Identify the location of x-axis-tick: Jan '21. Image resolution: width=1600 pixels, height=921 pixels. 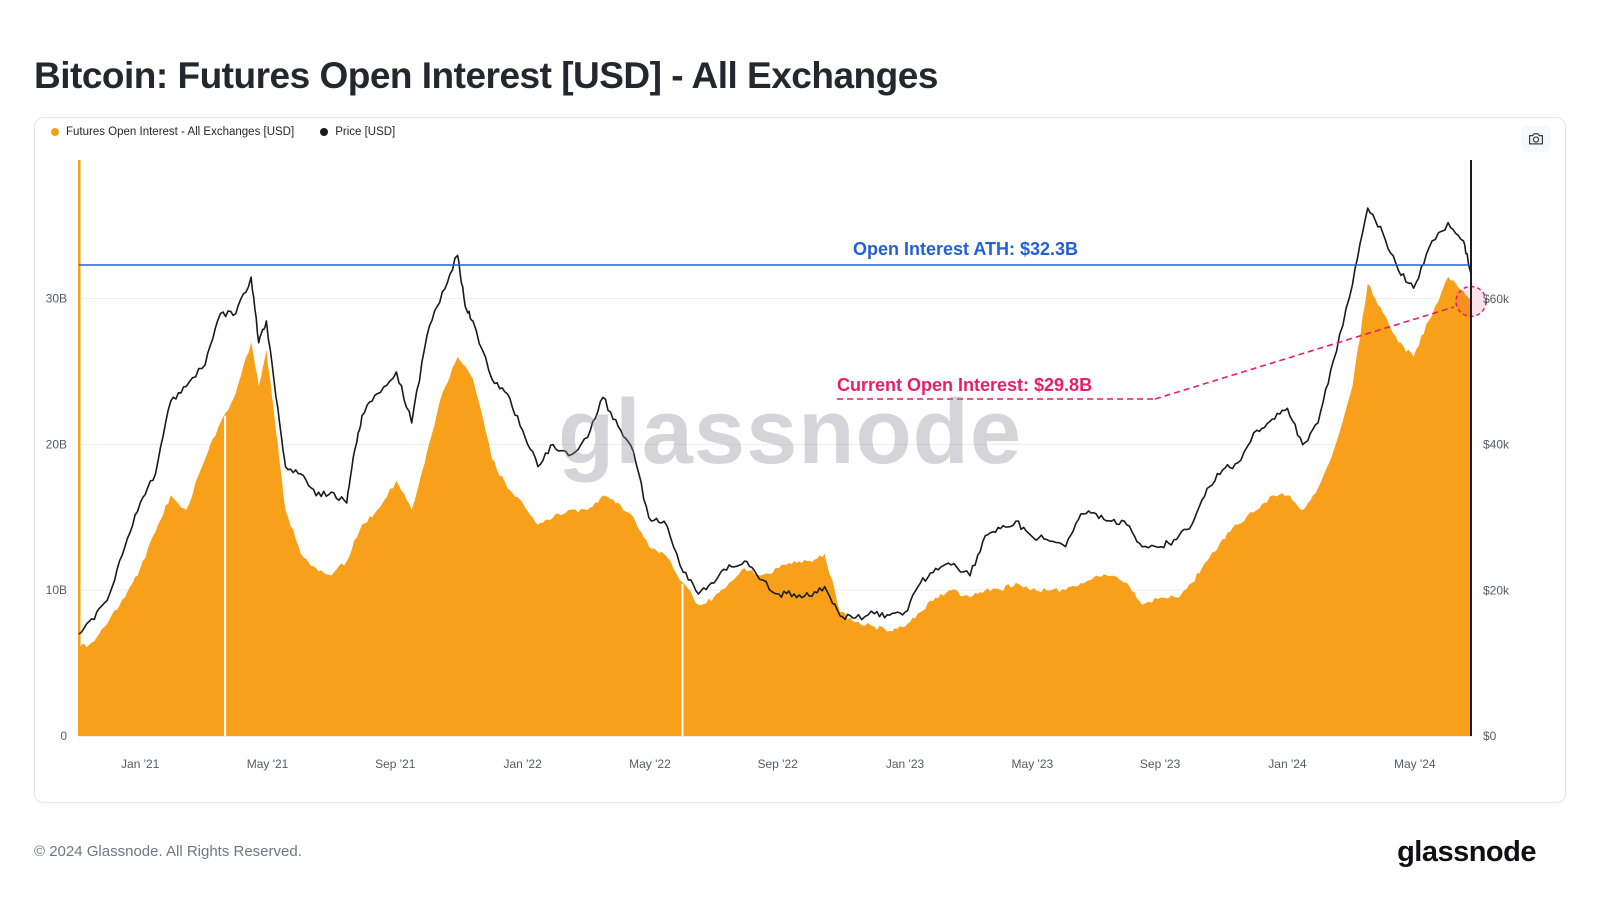
(140, 764).